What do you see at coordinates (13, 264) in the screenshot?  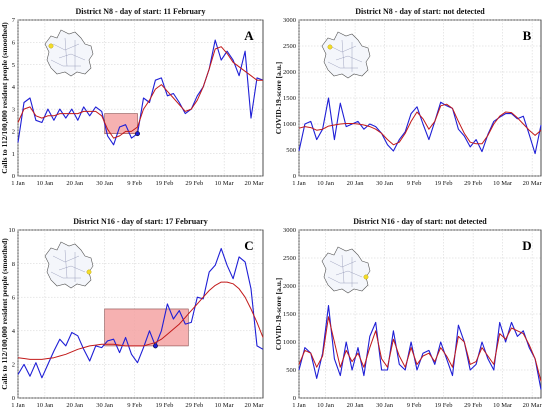 I see `y-tick-label: 8` at bounding box center [13, 264].